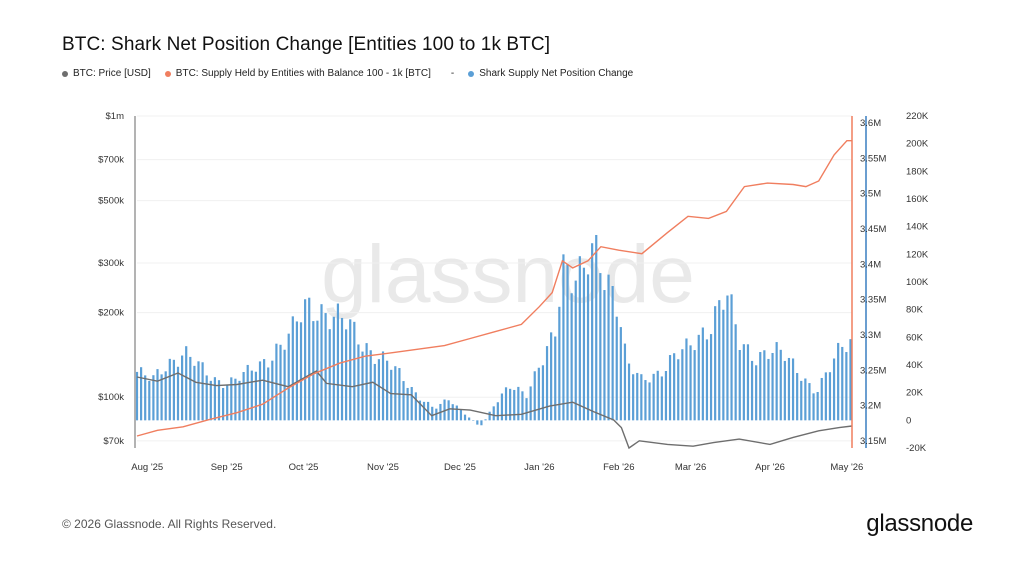  I want to click on supply-tick-label: 3.2M, so click(870, 406).